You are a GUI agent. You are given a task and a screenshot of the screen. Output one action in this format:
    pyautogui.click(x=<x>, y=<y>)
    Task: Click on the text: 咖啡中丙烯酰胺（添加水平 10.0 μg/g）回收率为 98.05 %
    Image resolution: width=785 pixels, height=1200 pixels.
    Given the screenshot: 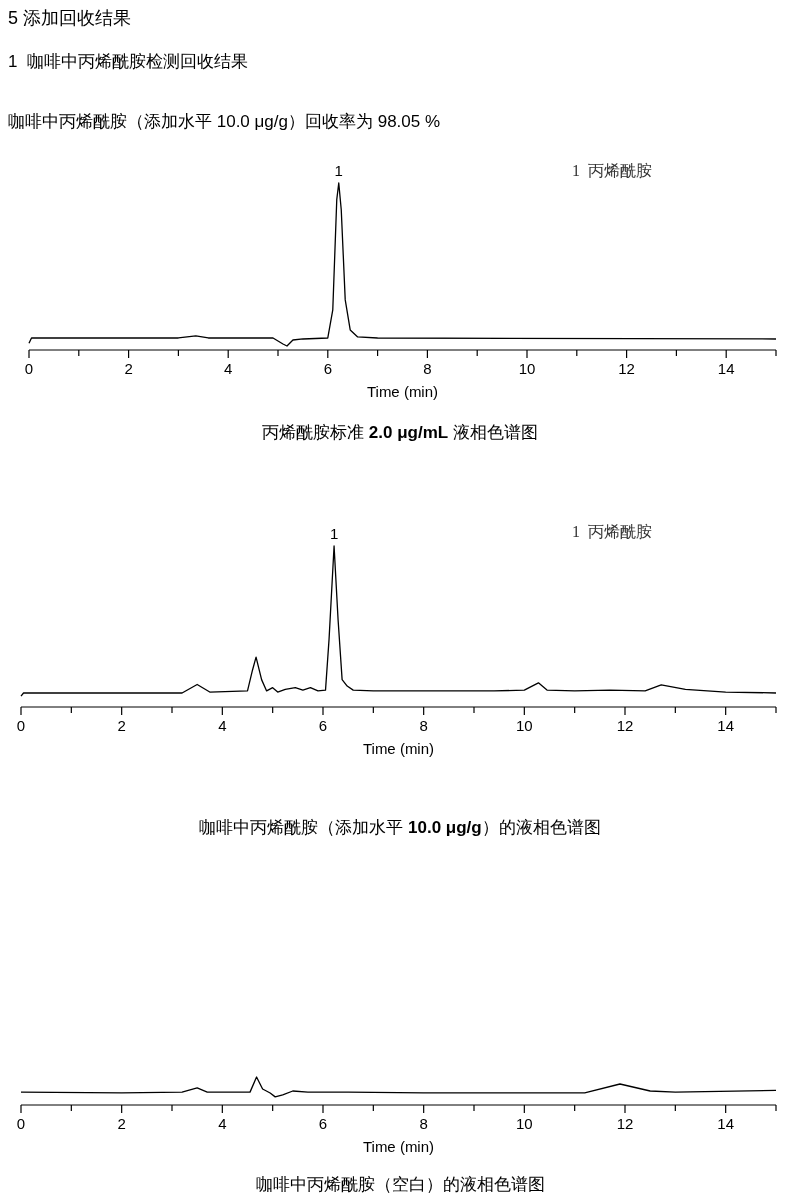 What is the action you would take?
    pyautogui.click(x=224, y=121)
    